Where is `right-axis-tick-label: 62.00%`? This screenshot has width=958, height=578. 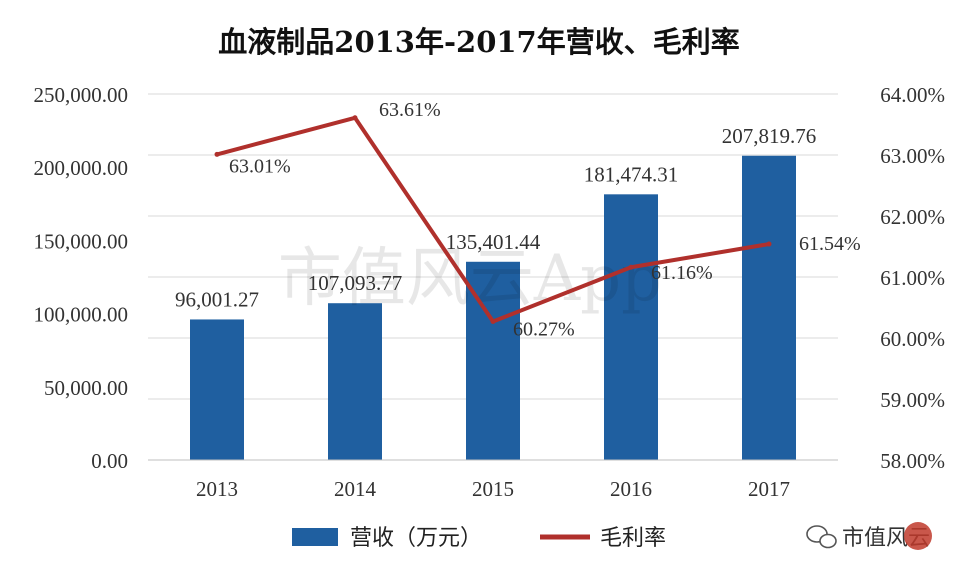
right-axis-tick-label: 62.00% is located at coordinates (912, 217).